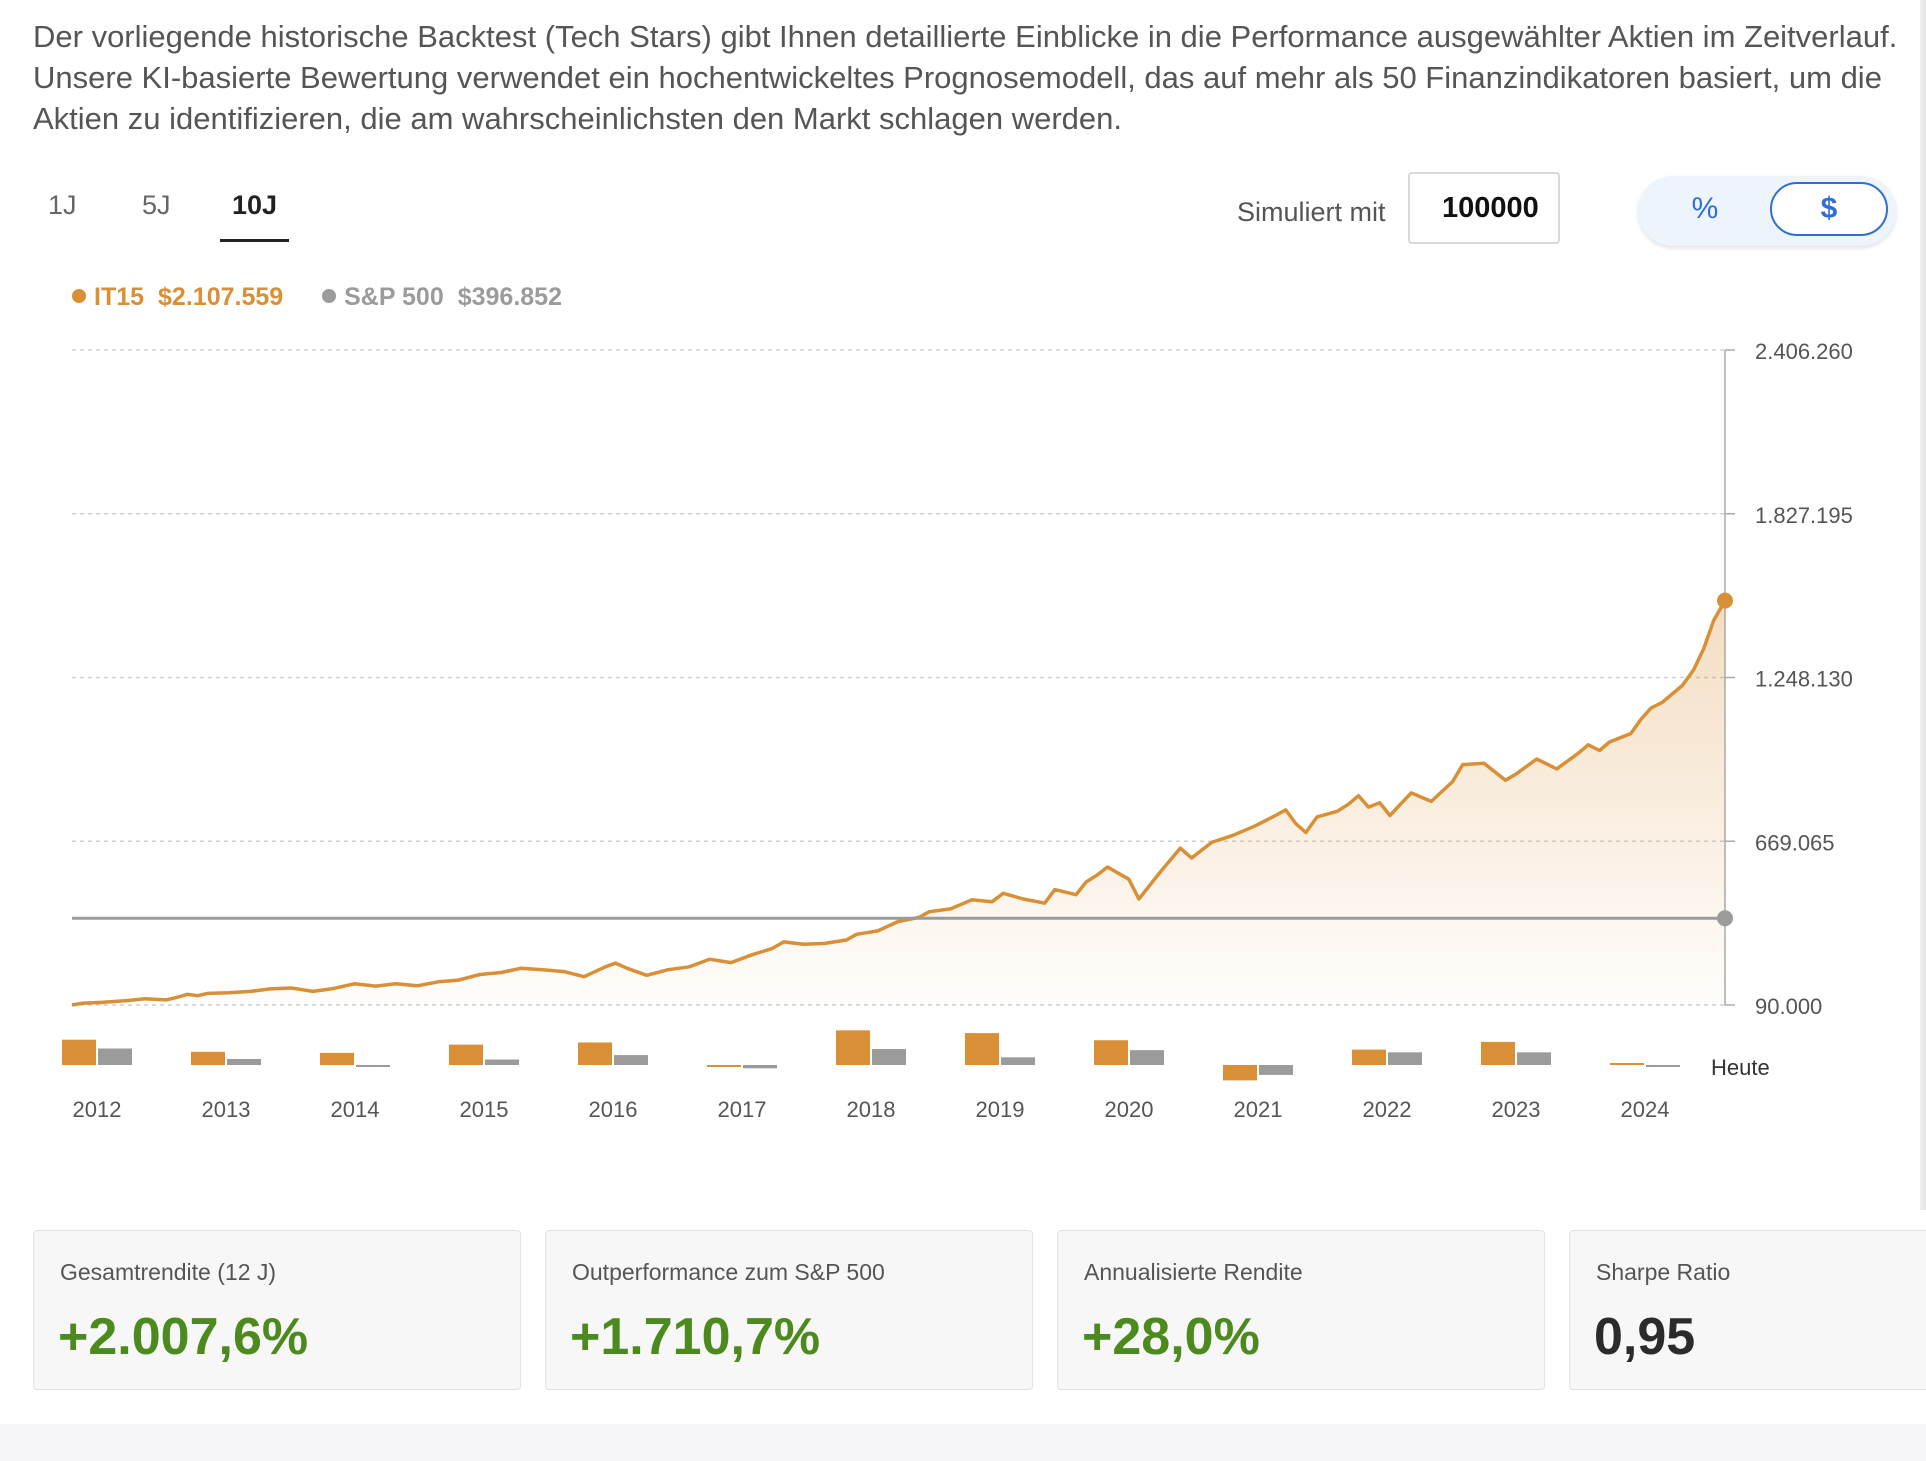  I want to click on footer-band, so click(963, 1442).